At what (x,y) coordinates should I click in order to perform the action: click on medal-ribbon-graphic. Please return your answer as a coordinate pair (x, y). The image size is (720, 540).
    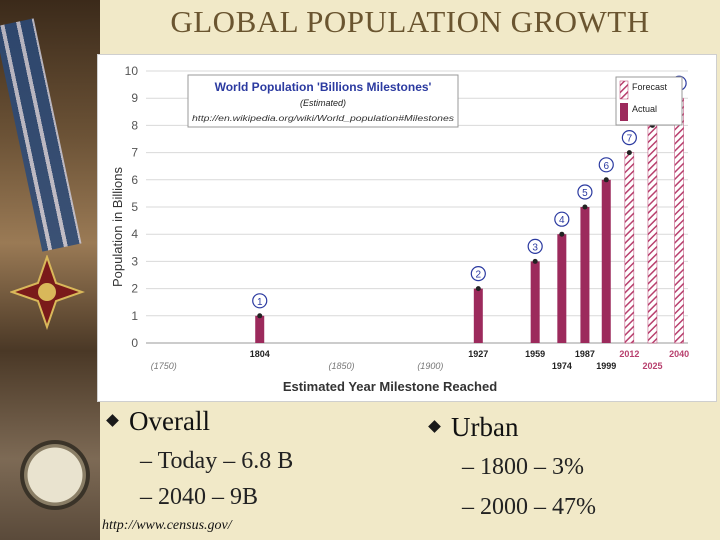
    Looking at the image, I should click on (41, 135).